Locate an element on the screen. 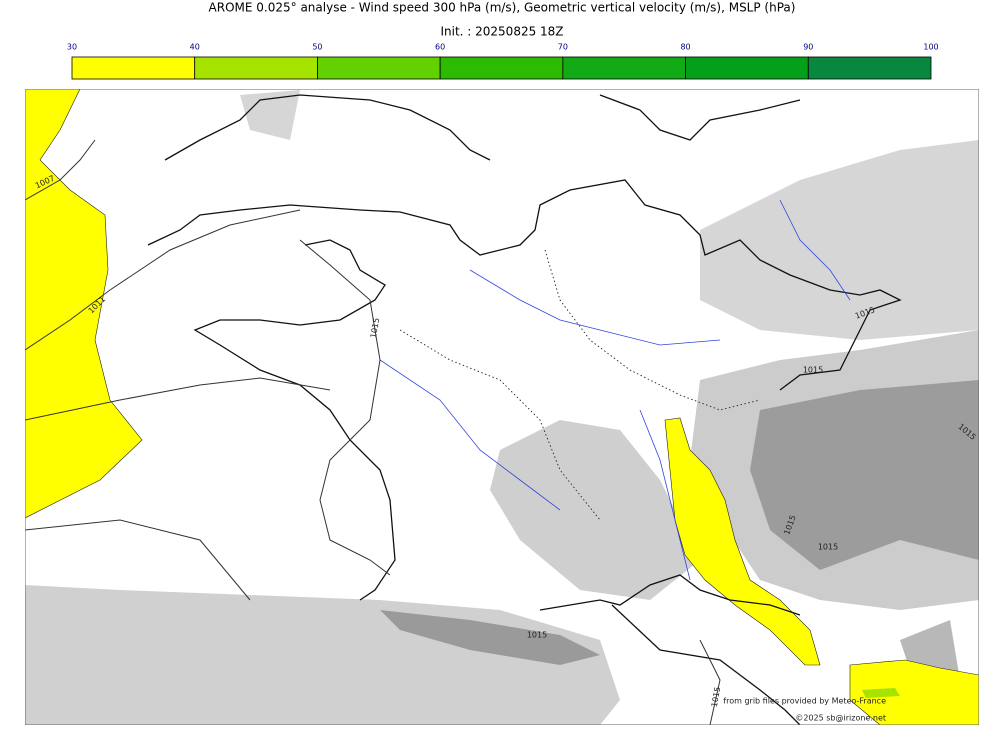 The image size is (1005, 742). credit: from grib files provided by Meteo-France is located at coordinates (804, 701).